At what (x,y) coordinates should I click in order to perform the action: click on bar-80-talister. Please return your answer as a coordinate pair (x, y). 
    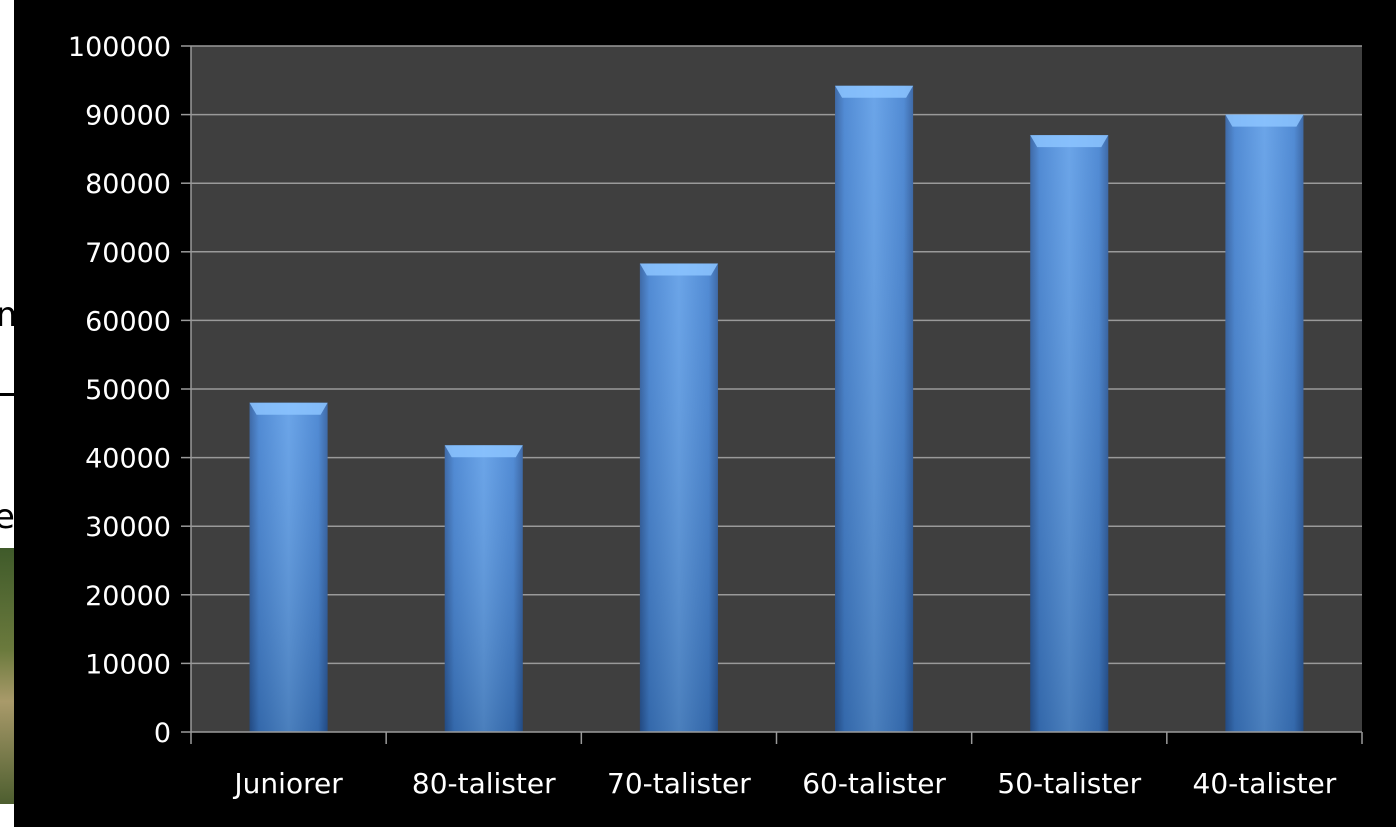
    Looking at the image, I should click on (483, 588).